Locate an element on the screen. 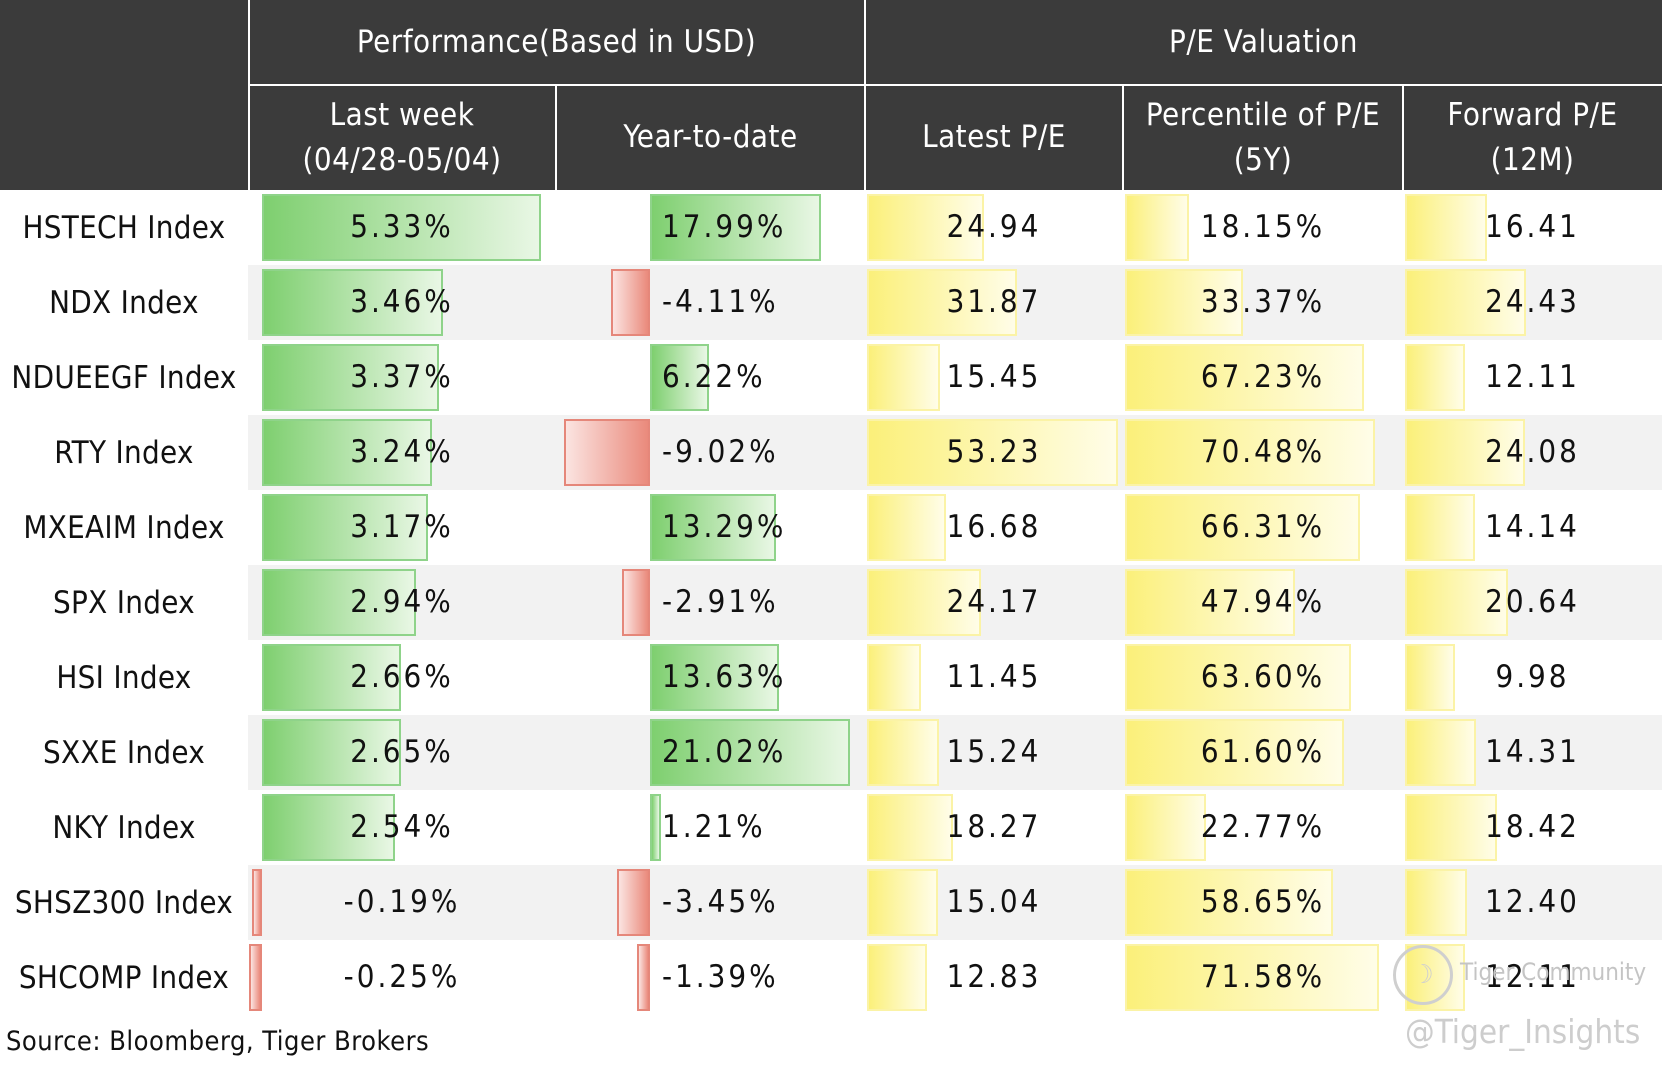 The height and width of the screenshot is (1068, 1662). row-index-name: NDUEEGF Index is located at coordinates (124, 377).